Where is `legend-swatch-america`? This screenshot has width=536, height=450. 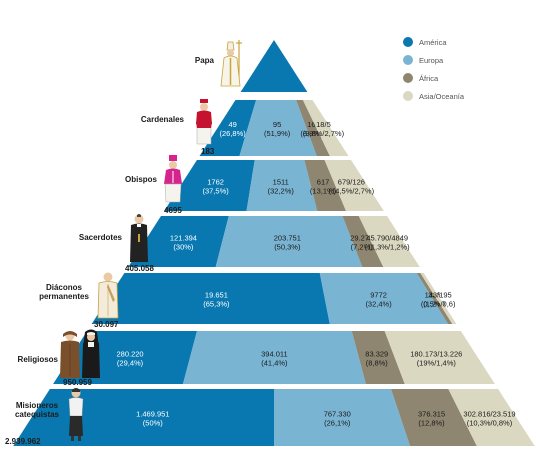
legend-swatch-america is located at coordinates (408, 42).